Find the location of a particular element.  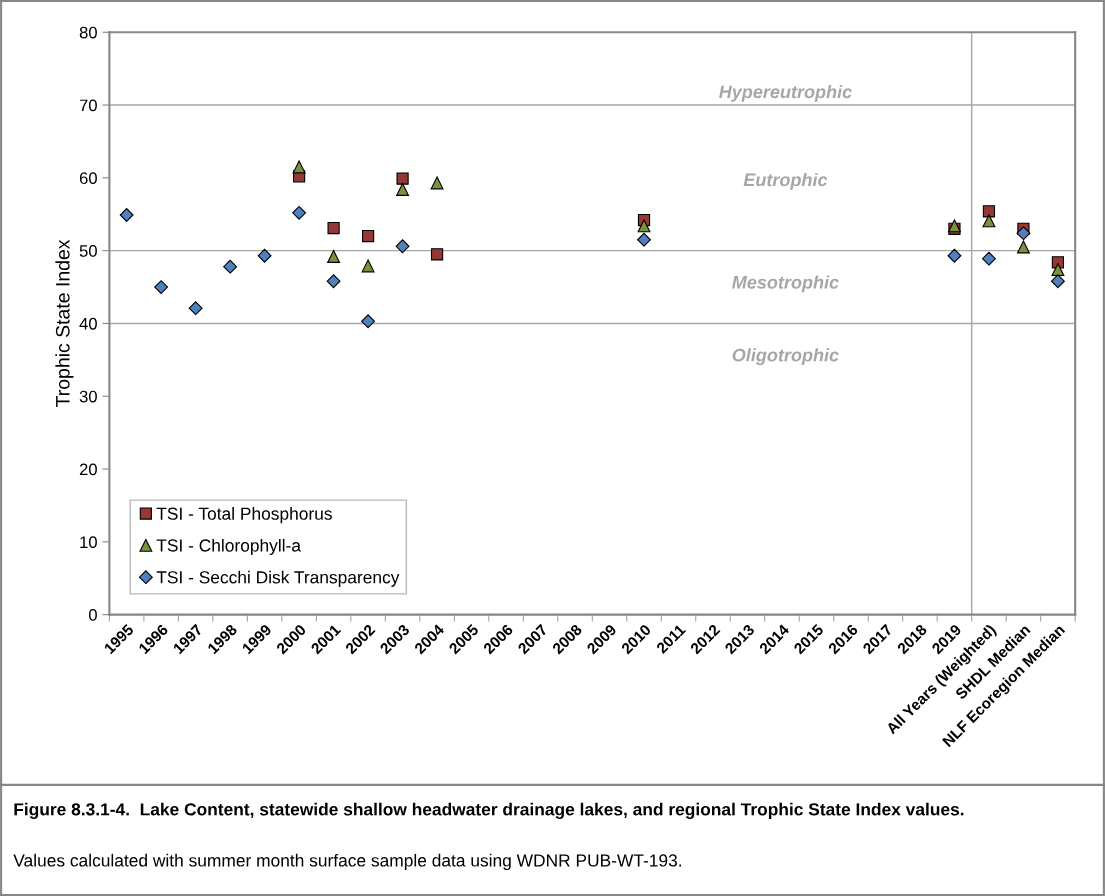

legend-label: TSI - Total Phosphorus is located at coordinates (244, 515).